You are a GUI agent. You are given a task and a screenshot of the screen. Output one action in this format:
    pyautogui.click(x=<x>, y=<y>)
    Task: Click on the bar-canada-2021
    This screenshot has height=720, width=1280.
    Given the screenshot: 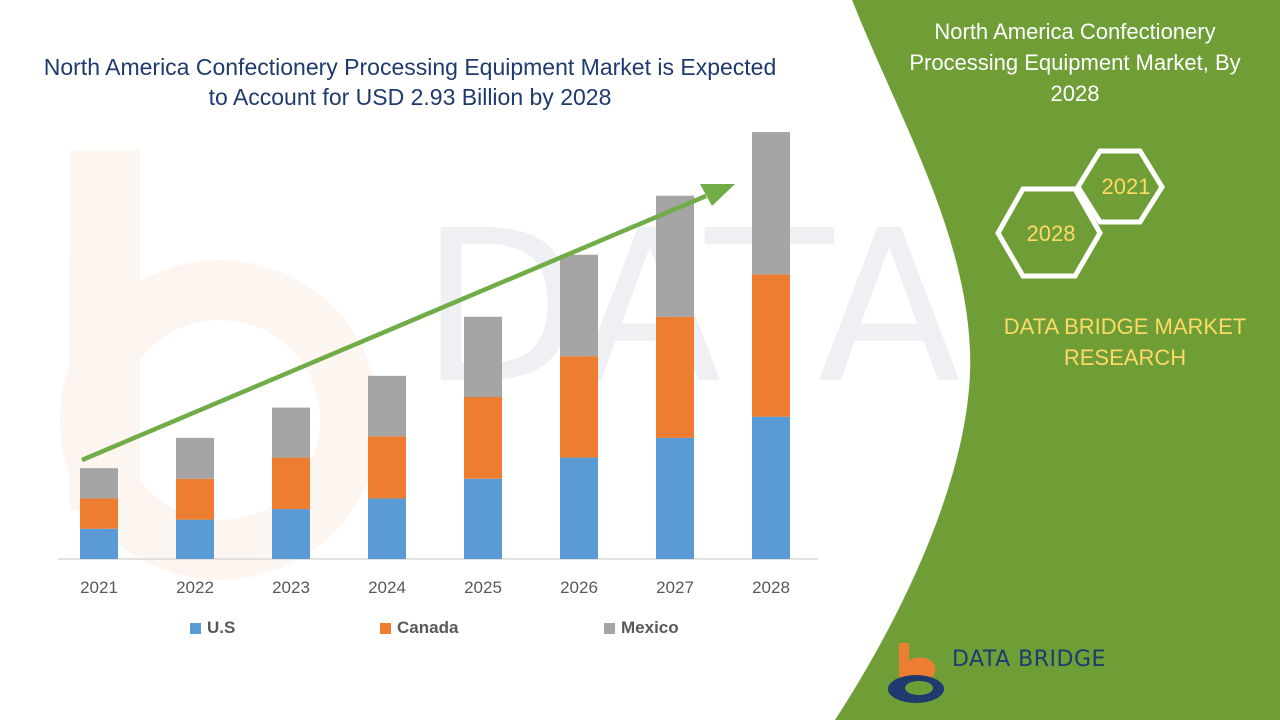 What is the action you would take?
    pyautogui.click(x=99, y=513)
    